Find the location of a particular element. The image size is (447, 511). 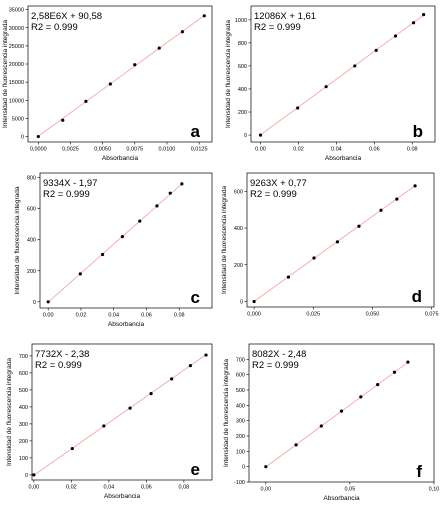

y-tick-label: 10000 is located at coordinates (16, 101).